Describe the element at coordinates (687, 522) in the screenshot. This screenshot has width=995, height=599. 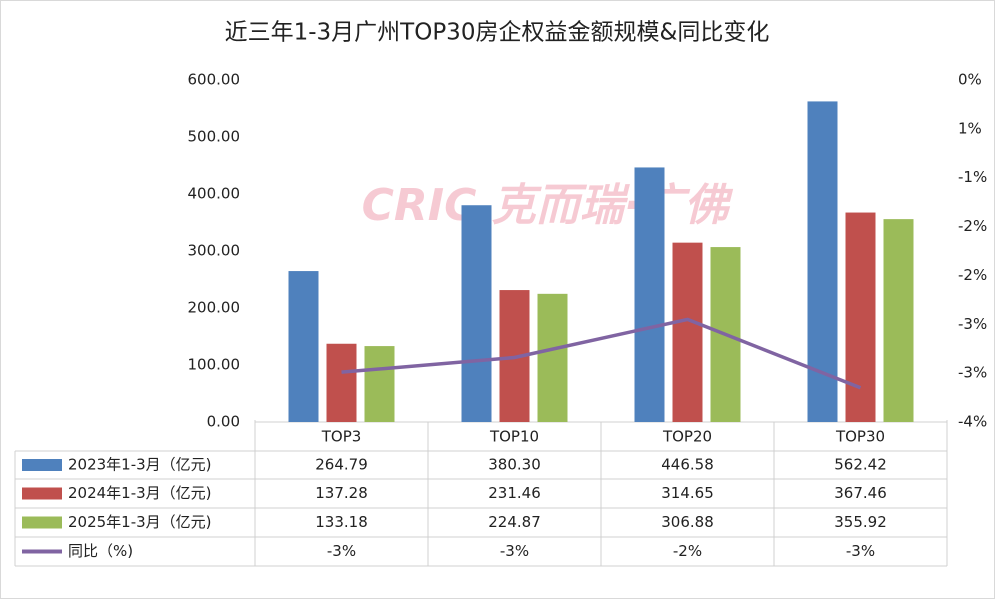
I see `table-value: 306.88` at that location.